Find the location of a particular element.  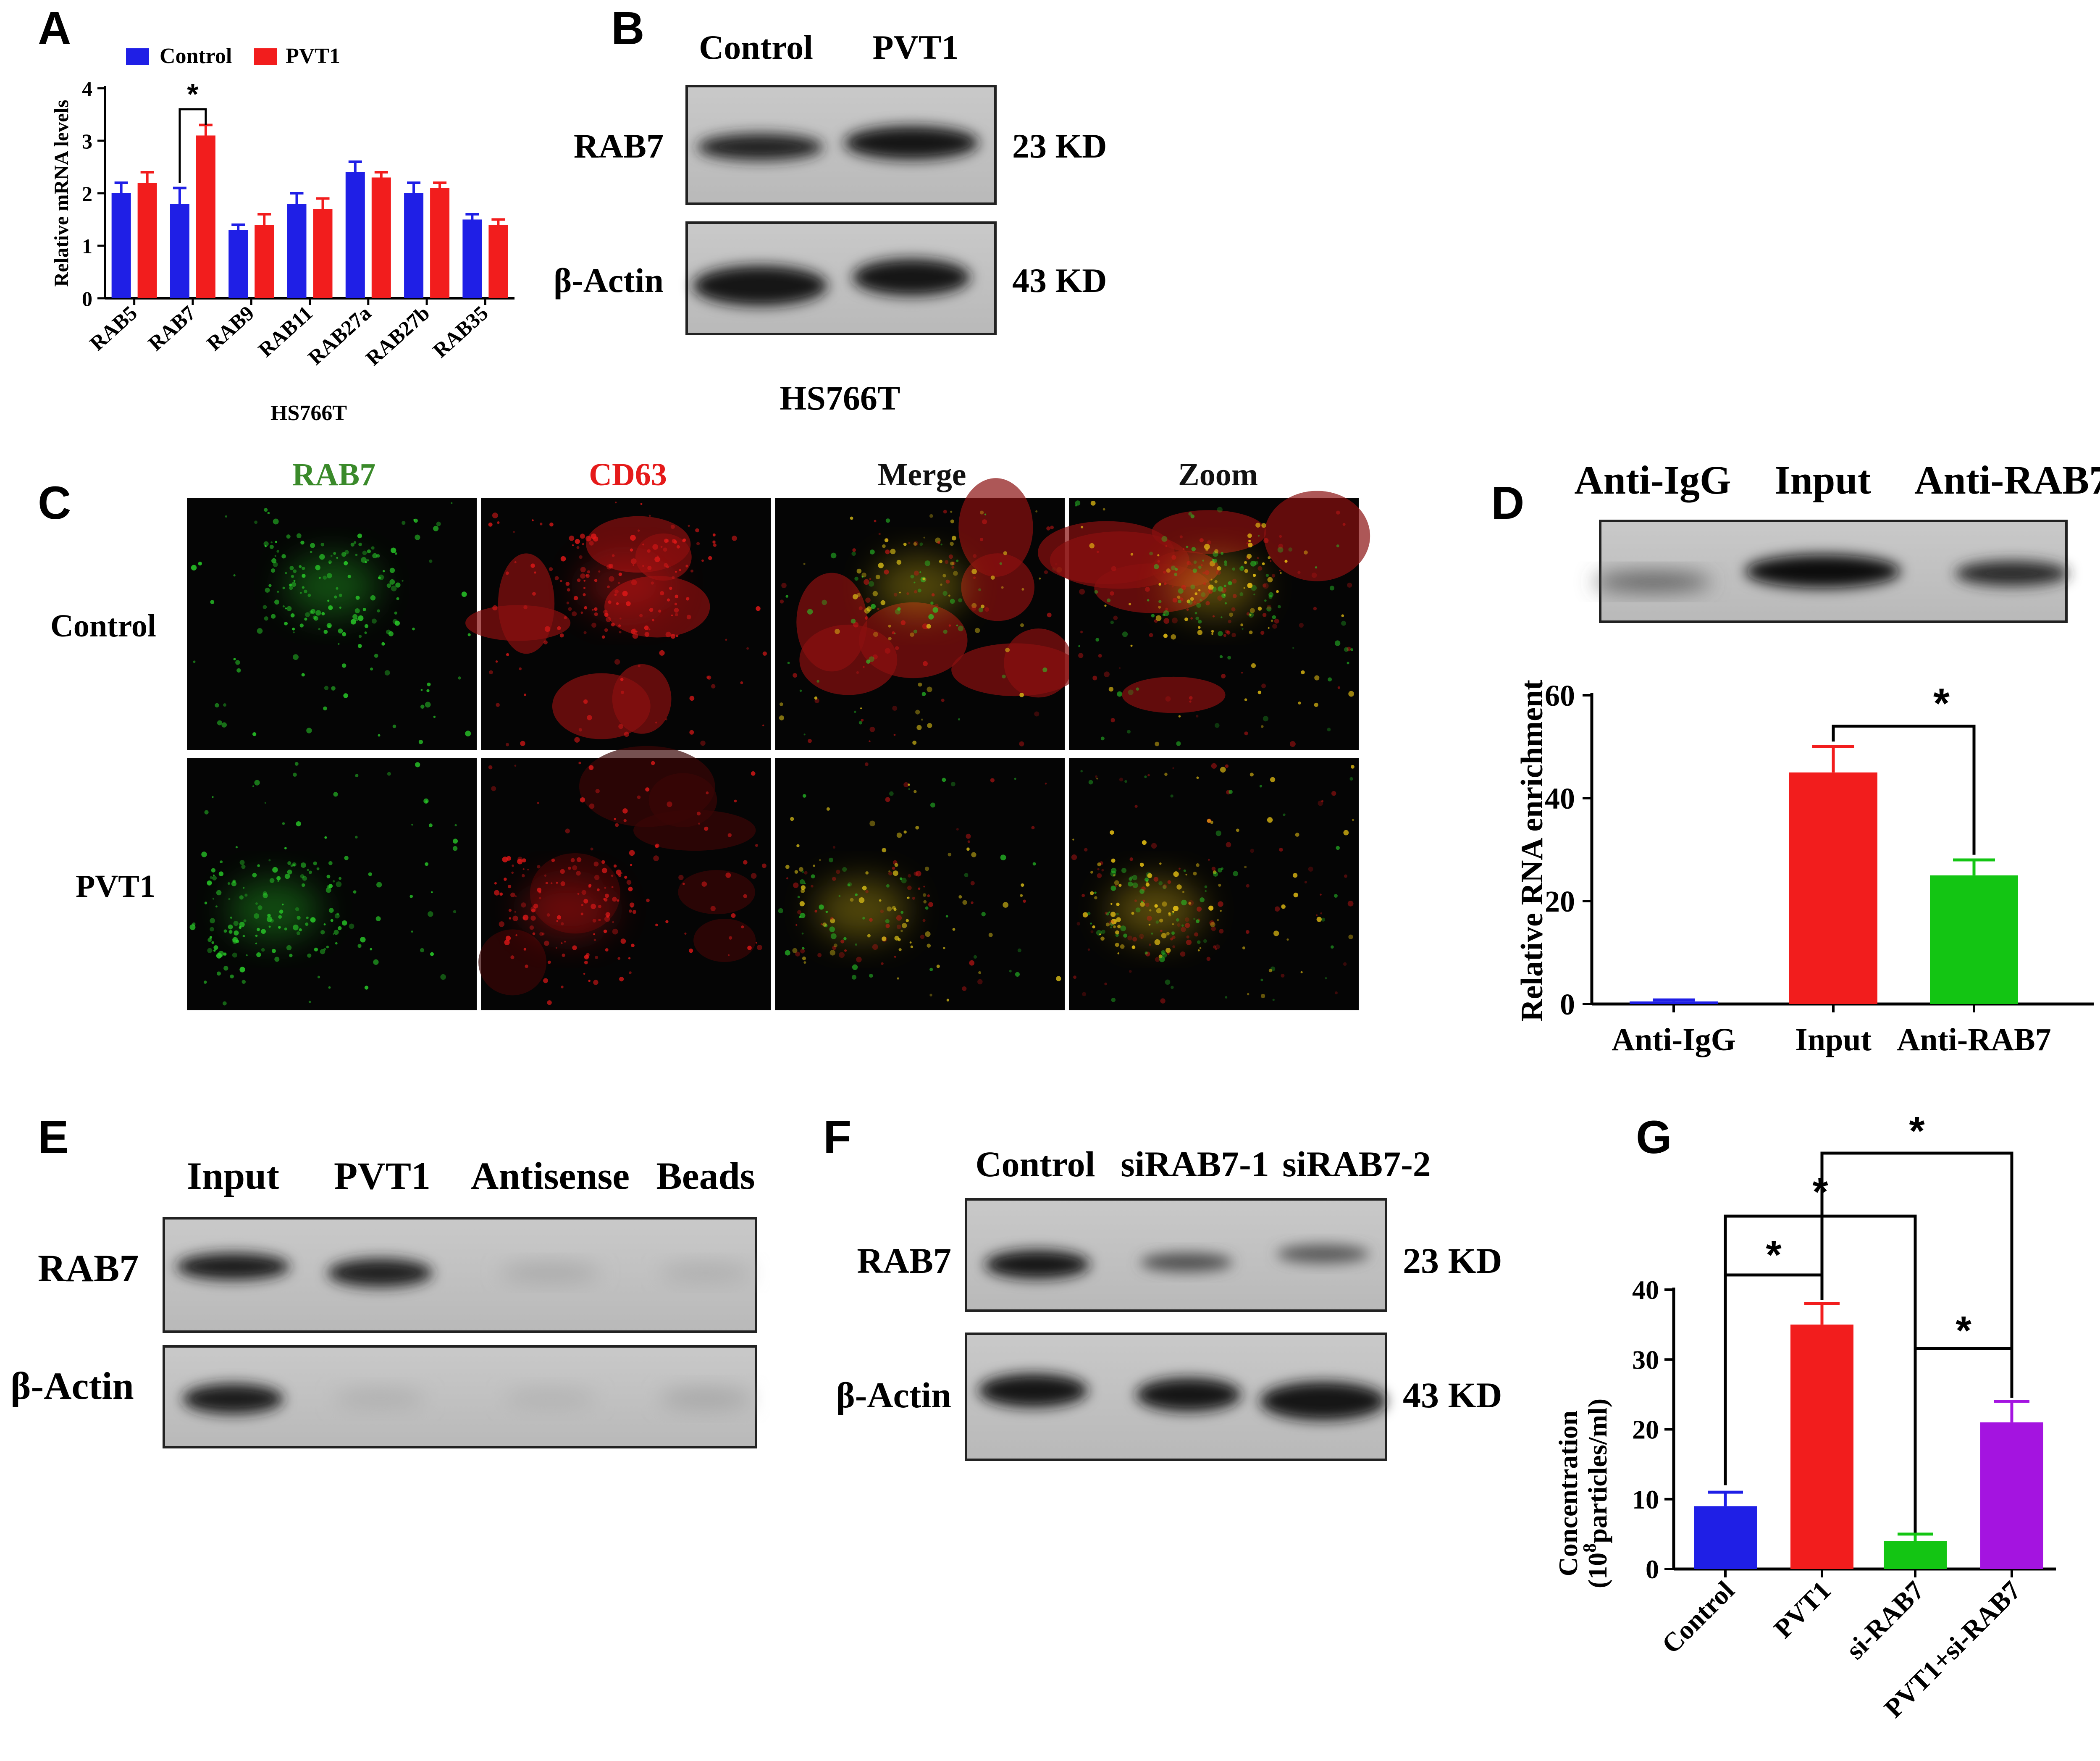

micrograph-pvt1-cd63 is located at coordinates (624, 878).